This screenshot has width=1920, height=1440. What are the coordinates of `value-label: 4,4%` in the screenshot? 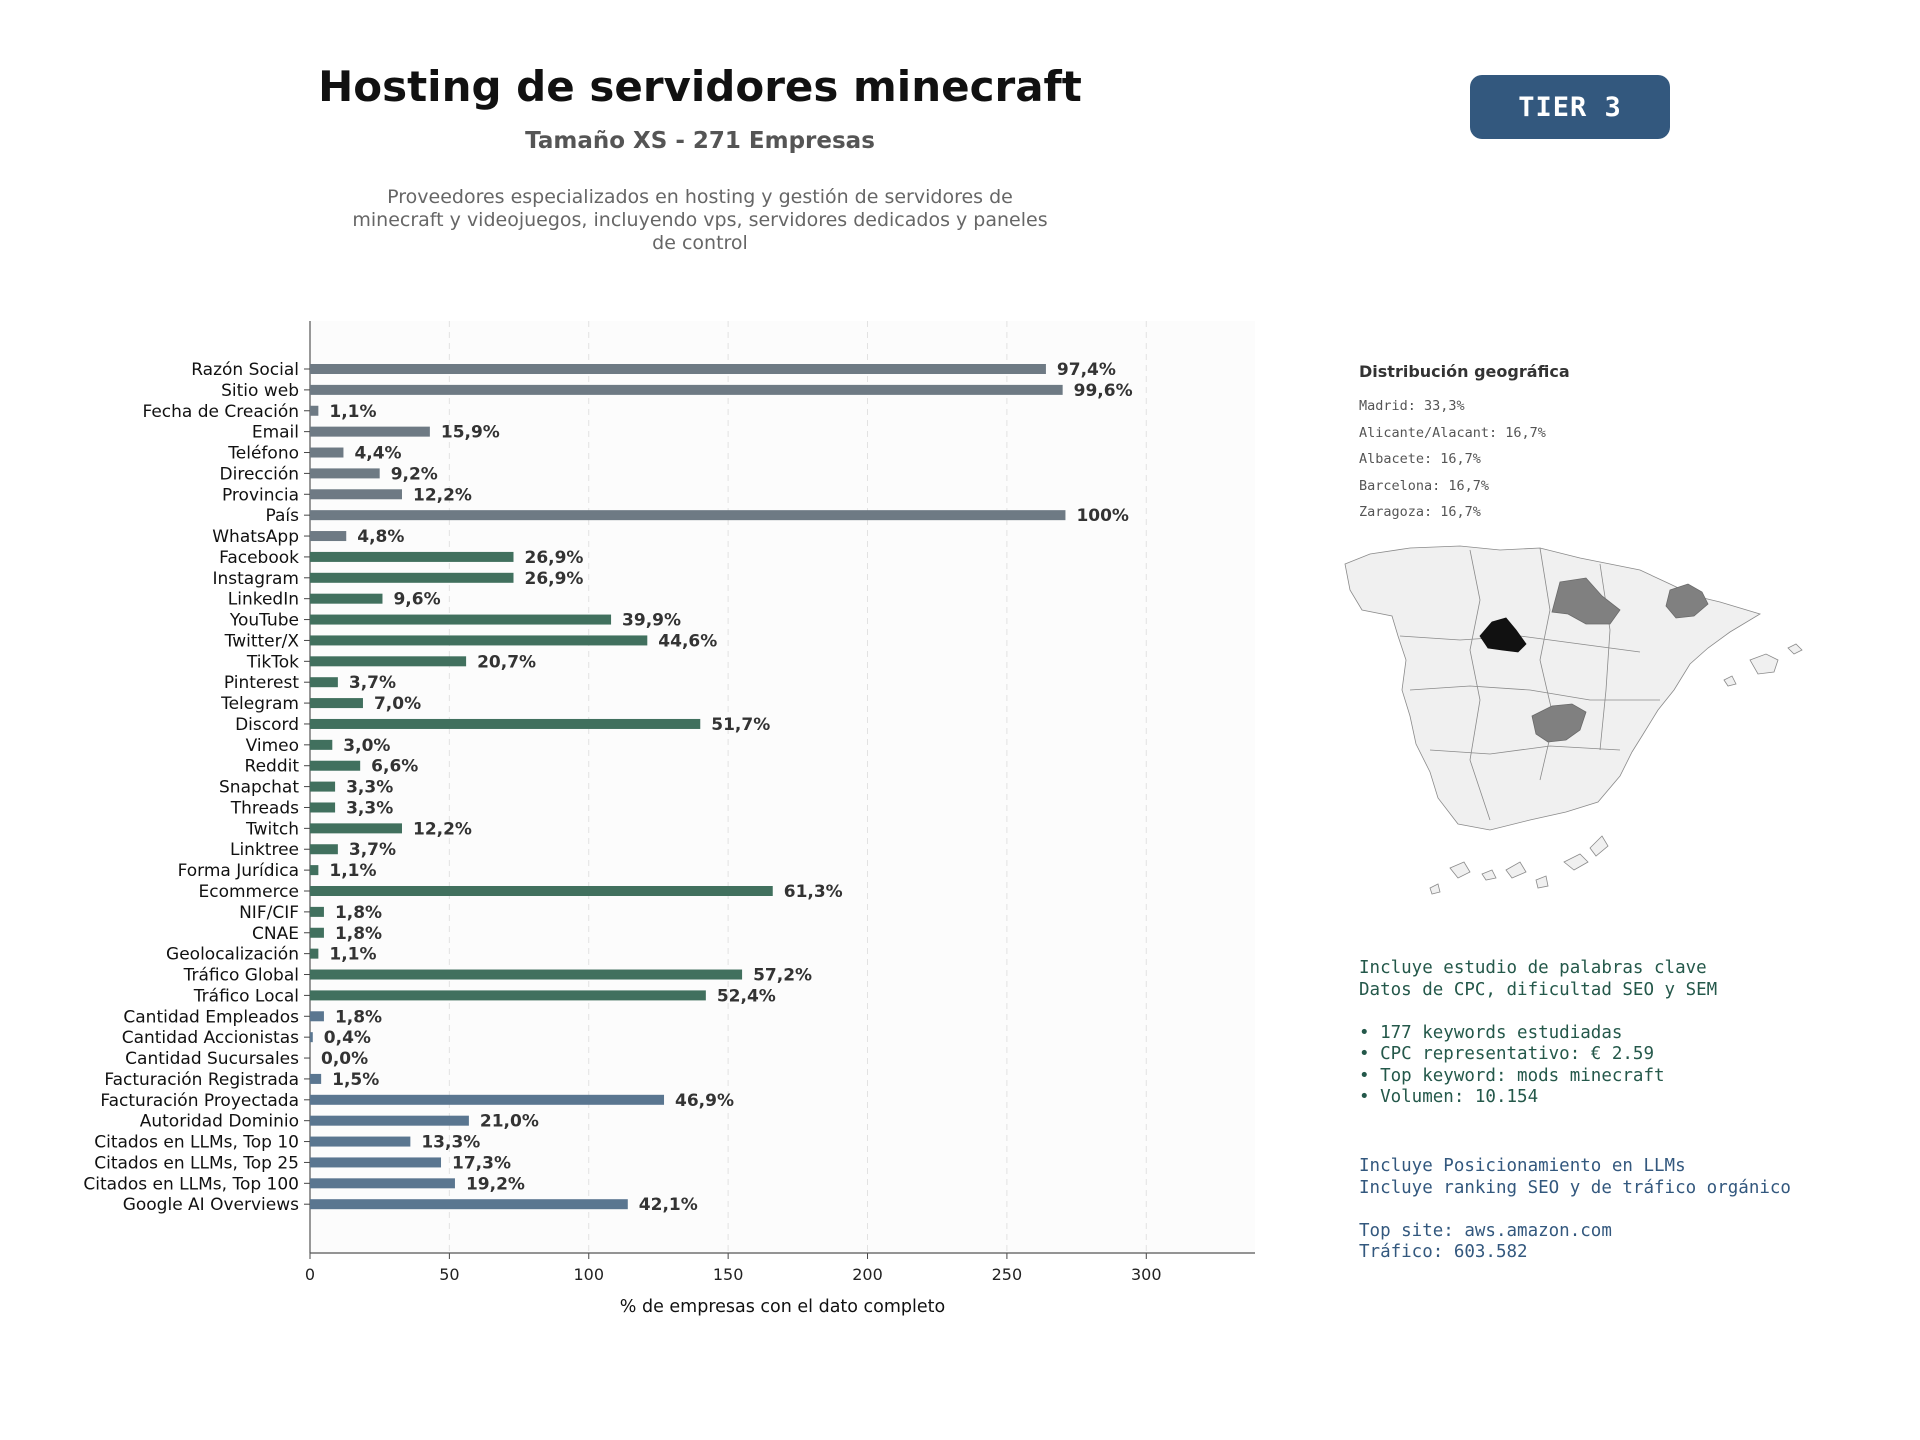 It's located at (377, 454).